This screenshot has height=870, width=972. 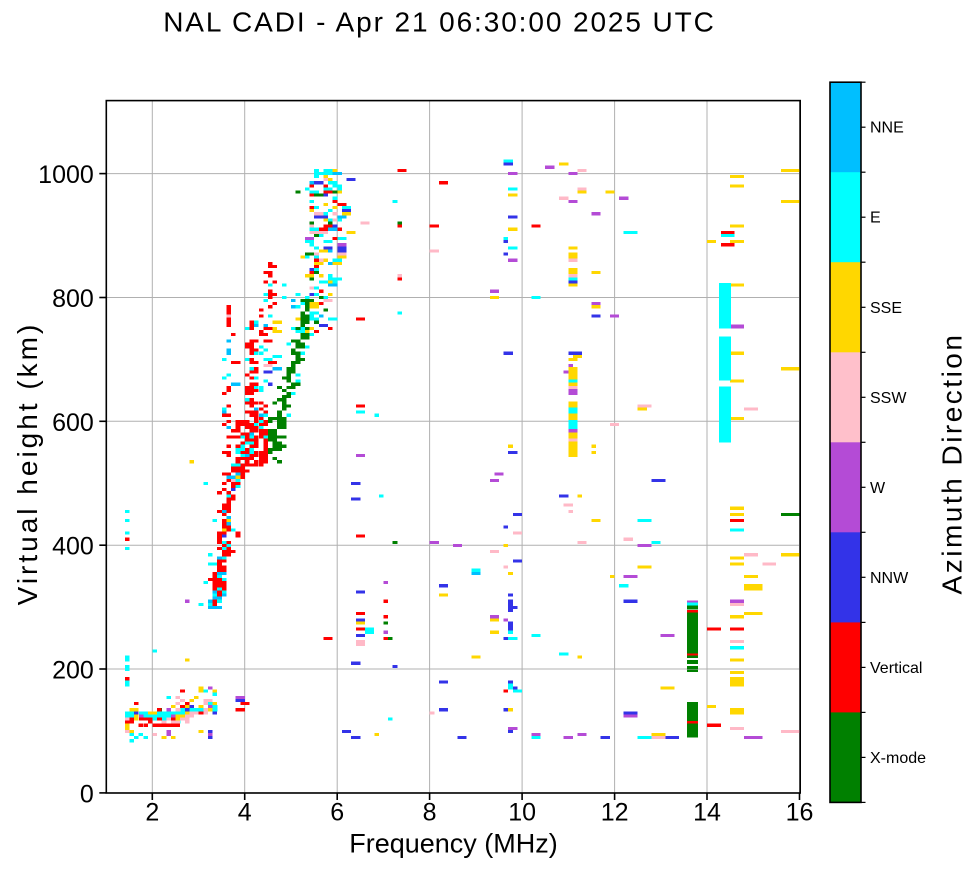 What do you see at coordinates (898, 758) in the screenshot?
I see `svg-text: X-mode` at bounding box center [898, 758].